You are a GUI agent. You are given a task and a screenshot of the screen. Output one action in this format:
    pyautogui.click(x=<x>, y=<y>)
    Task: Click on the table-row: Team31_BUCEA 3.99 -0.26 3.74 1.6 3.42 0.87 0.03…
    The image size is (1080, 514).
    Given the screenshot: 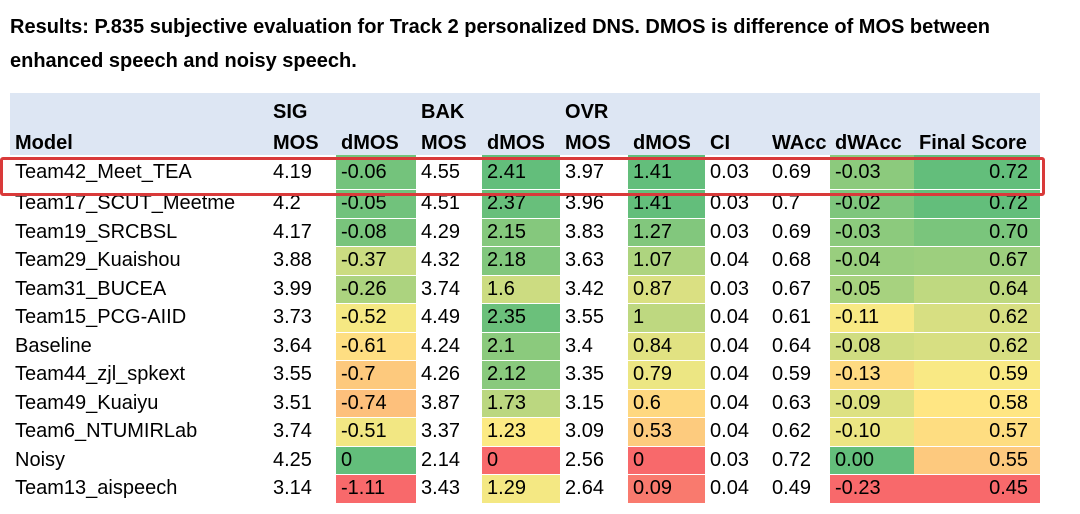 What is the action you would take?
    pyautogui.click(x=525, y=289)
    